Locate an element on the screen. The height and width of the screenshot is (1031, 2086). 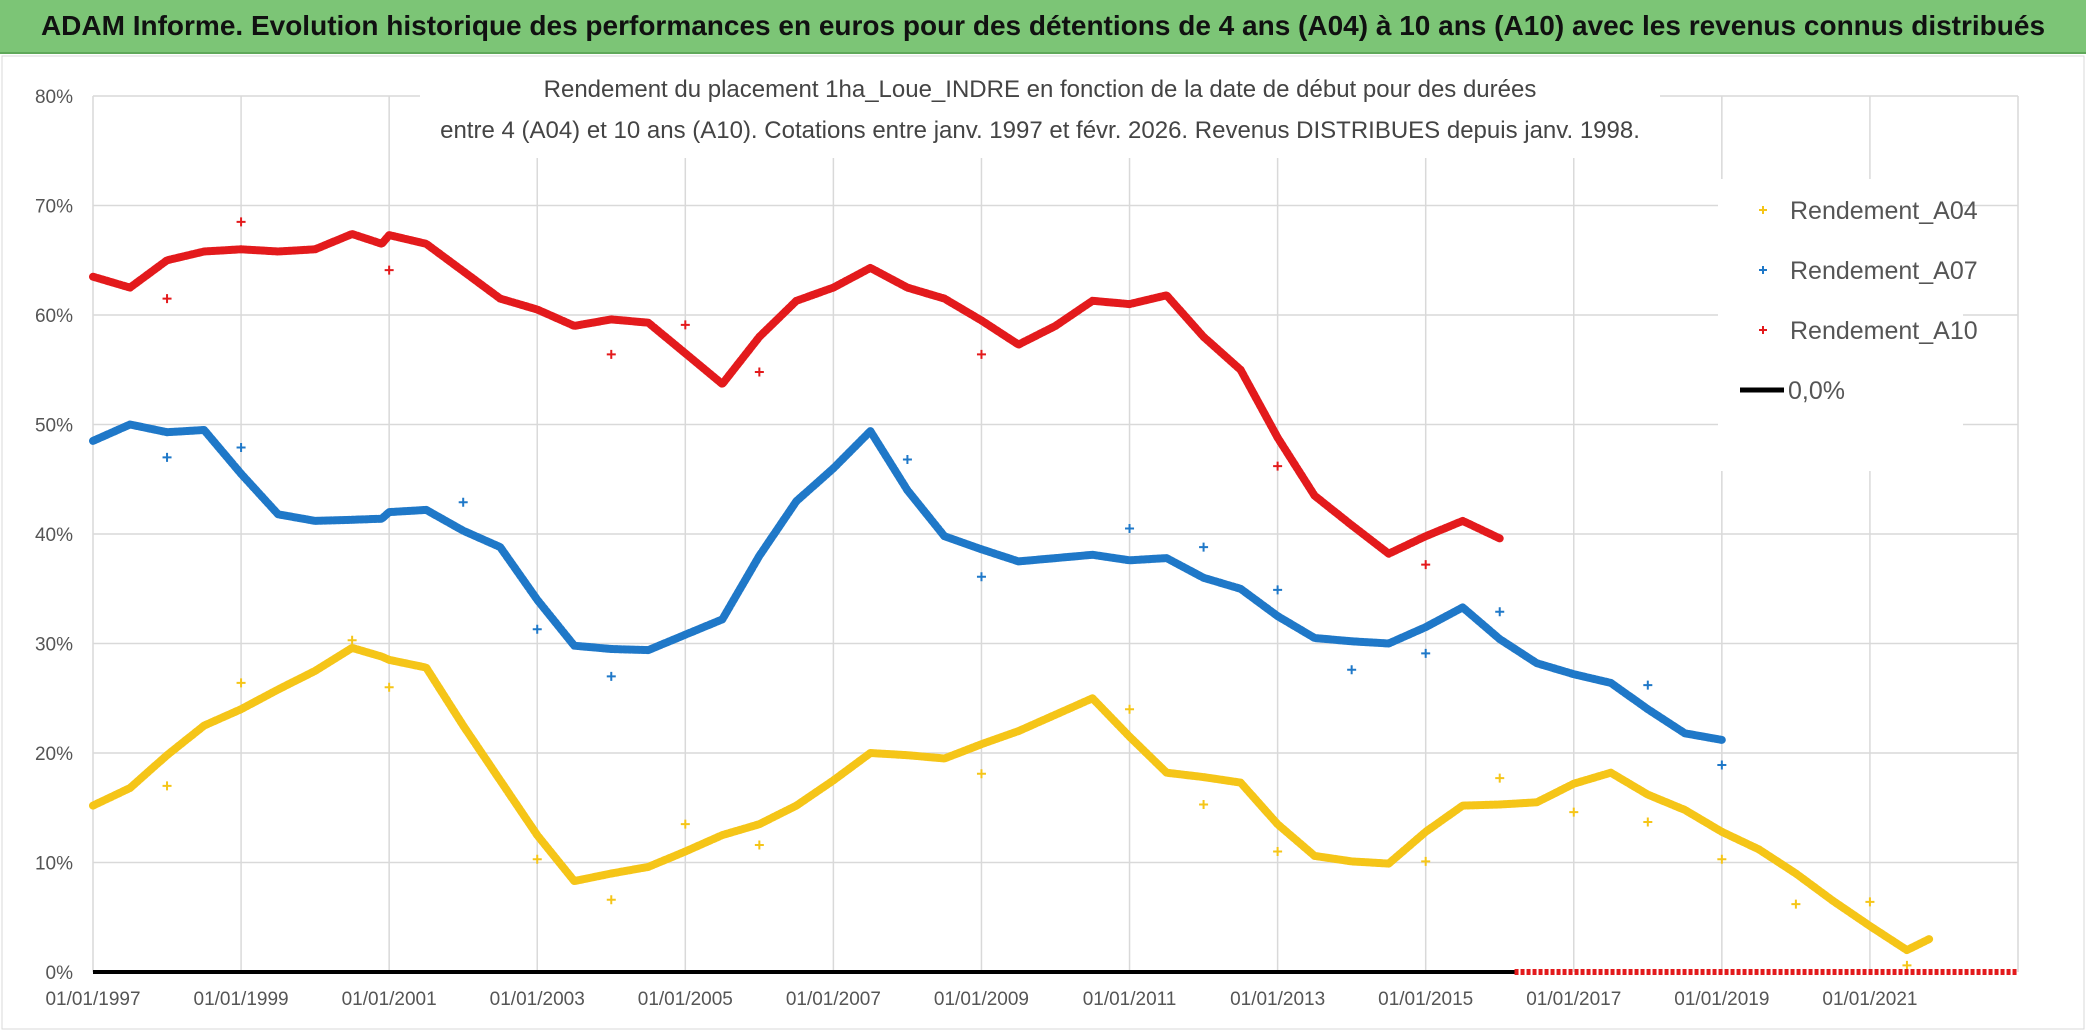
x-tick-label: 01/01/2009 is located at coordinates (981, 999).